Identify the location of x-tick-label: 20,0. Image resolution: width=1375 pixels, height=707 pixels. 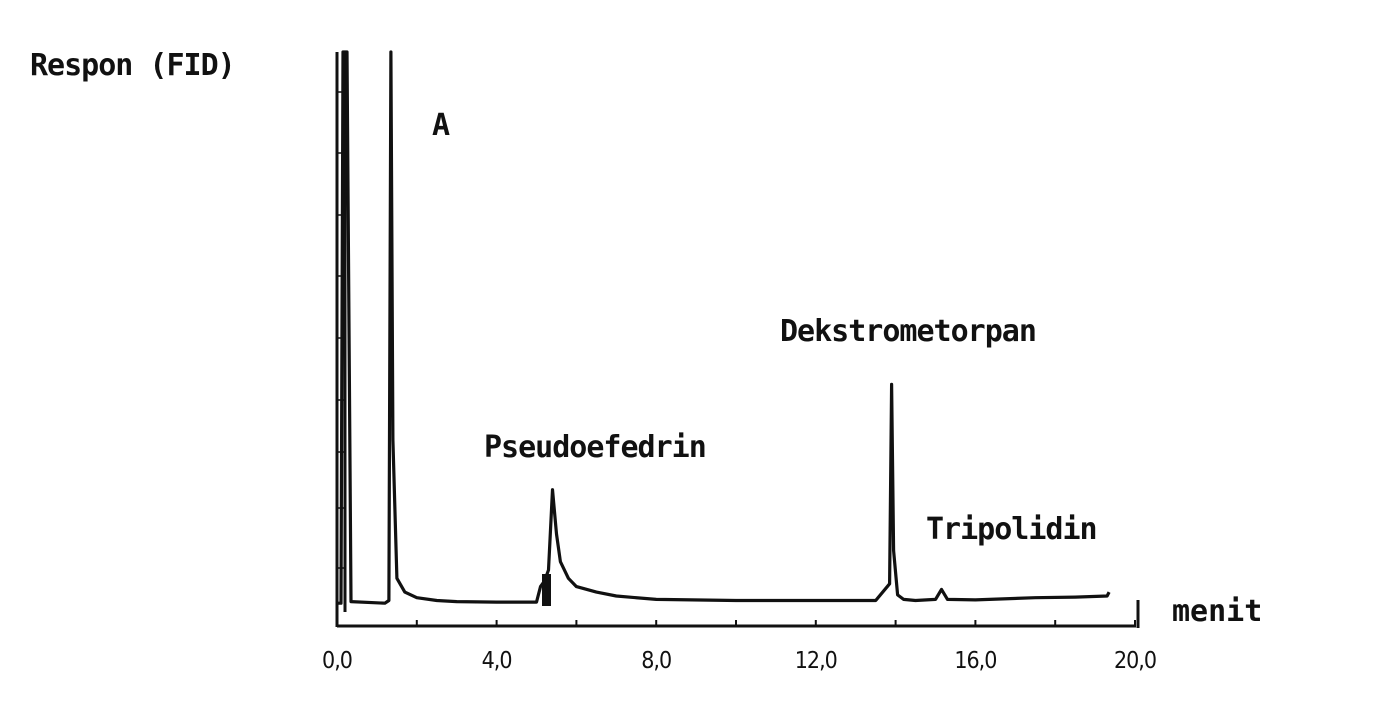
(1135, 661).